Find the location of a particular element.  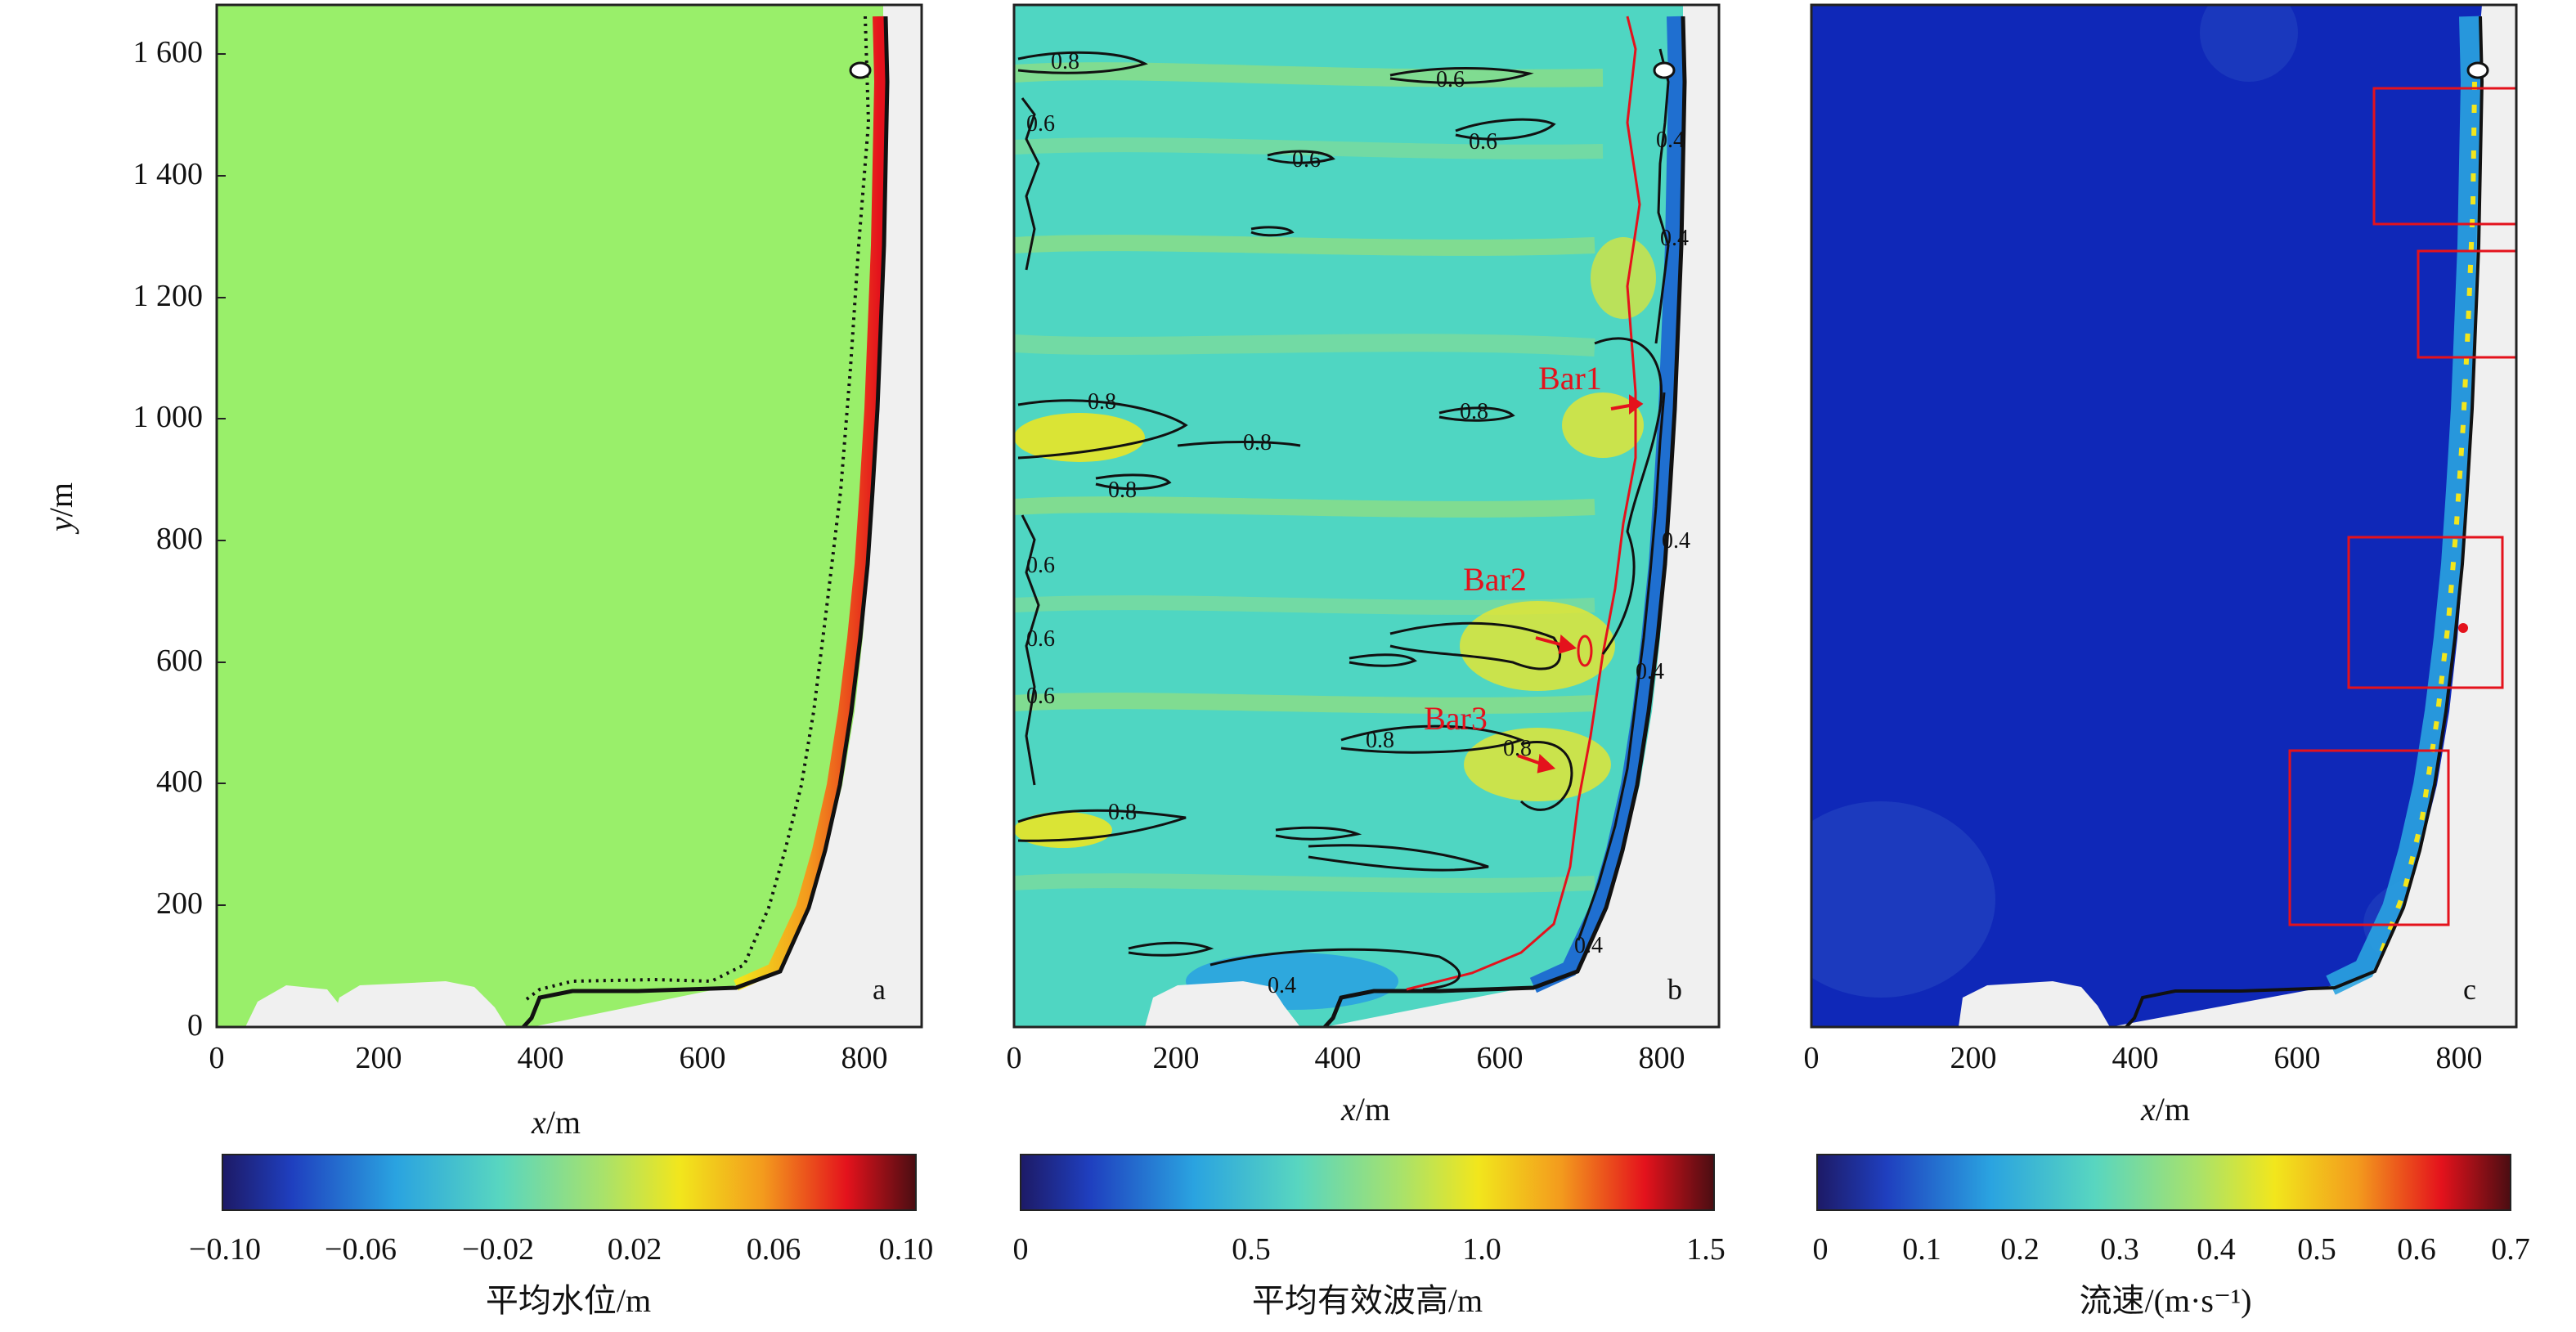

panel-c-colorbar-label: 流速/(m·s⁻¹) is located at coordinates (2166, 1301).